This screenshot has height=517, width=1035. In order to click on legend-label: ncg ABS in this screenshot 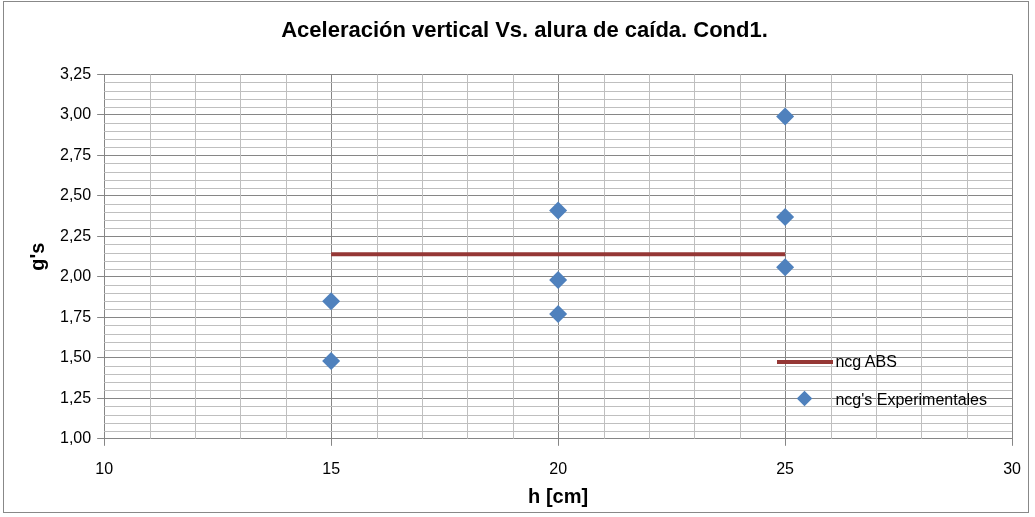, I will do `click(866, 362)`.